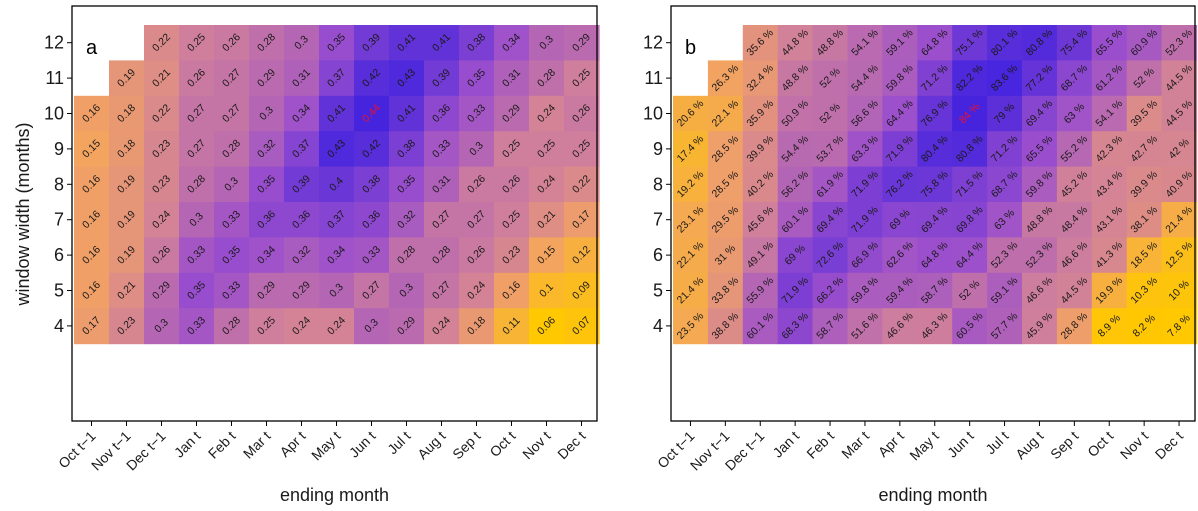 The width and height of the screenshot is (1198, 511). What do you see at coordinates (653, 78) in the screenshot?
I see `y-tick-label: 11` at bounding box center [653, 78].